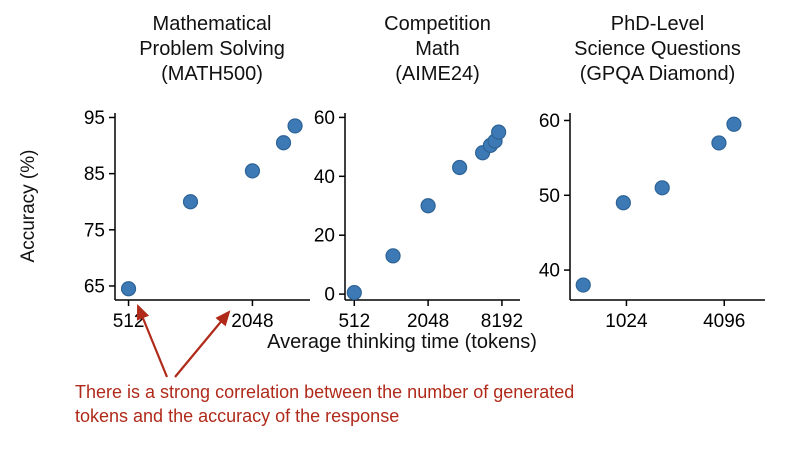 This screenshot has width=798, height=456. What do you see at coordinates (329, 295) in the screenshot?
I see `svg-text: 0` at bounding box center [329, 295].